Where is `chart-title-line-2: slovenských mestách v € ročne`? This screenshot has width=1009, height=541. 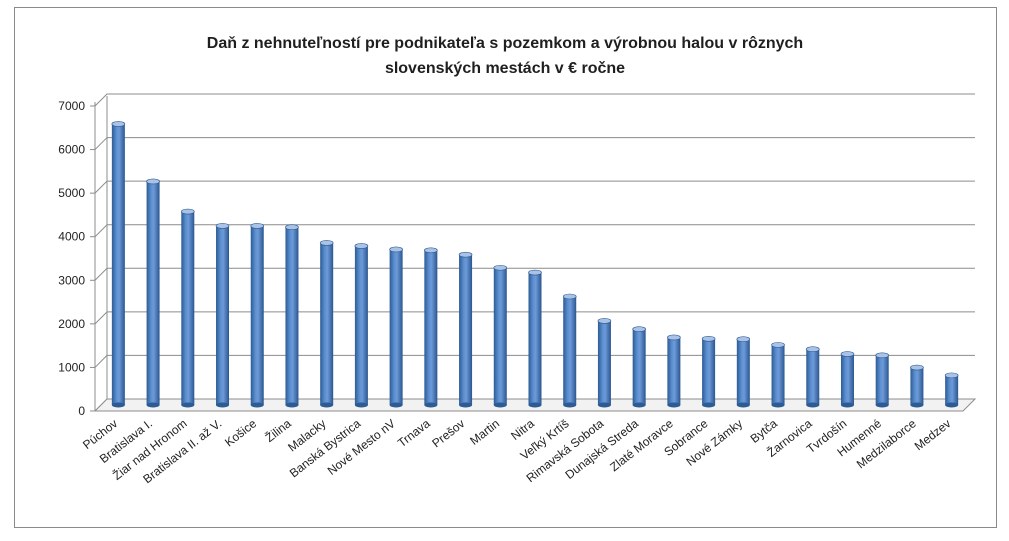 chart-title-line-2: slovenských mestách v € ročne is located at coordinates (505, 68).